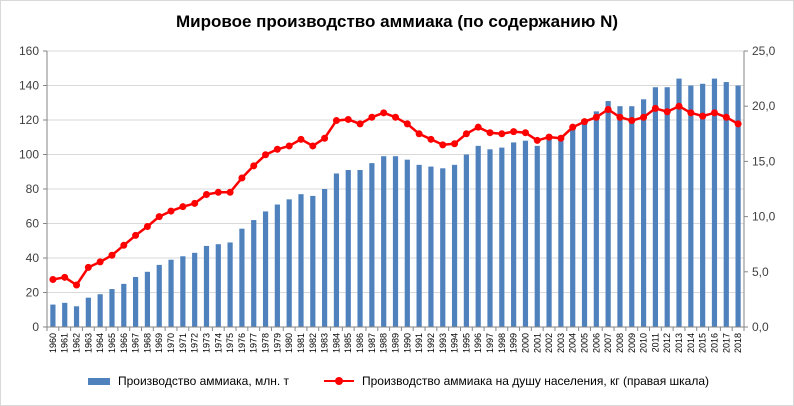 This screenshot has height=406, width=794. What do you see at coordinates (254, 343) in the screenshot?
I see `x-tick-label: 1977` at bounding box center [254, 343].